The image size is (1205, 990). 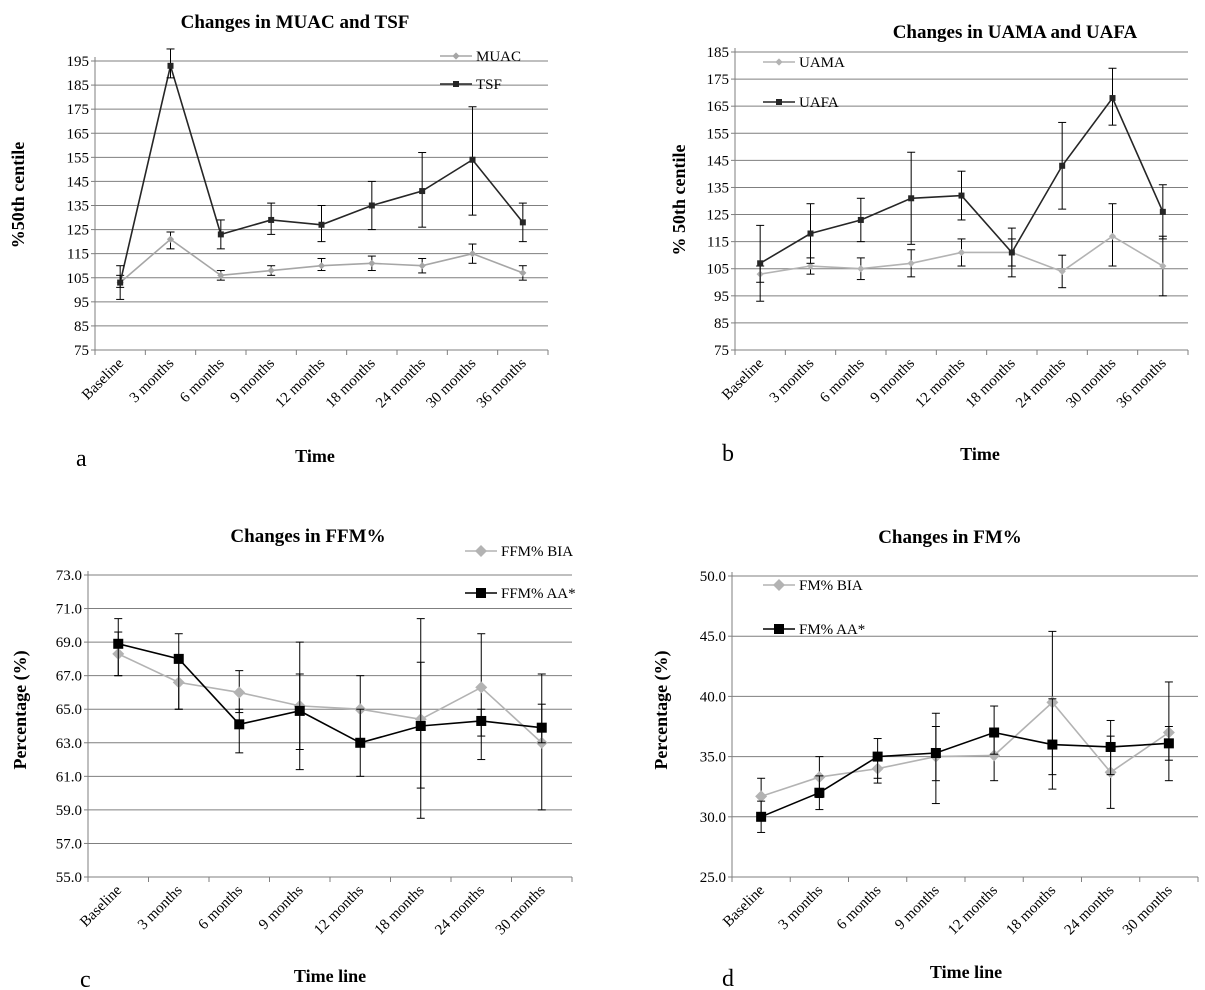 I want to click on x-tick-label: 9 months, so click(x=892, y=380).